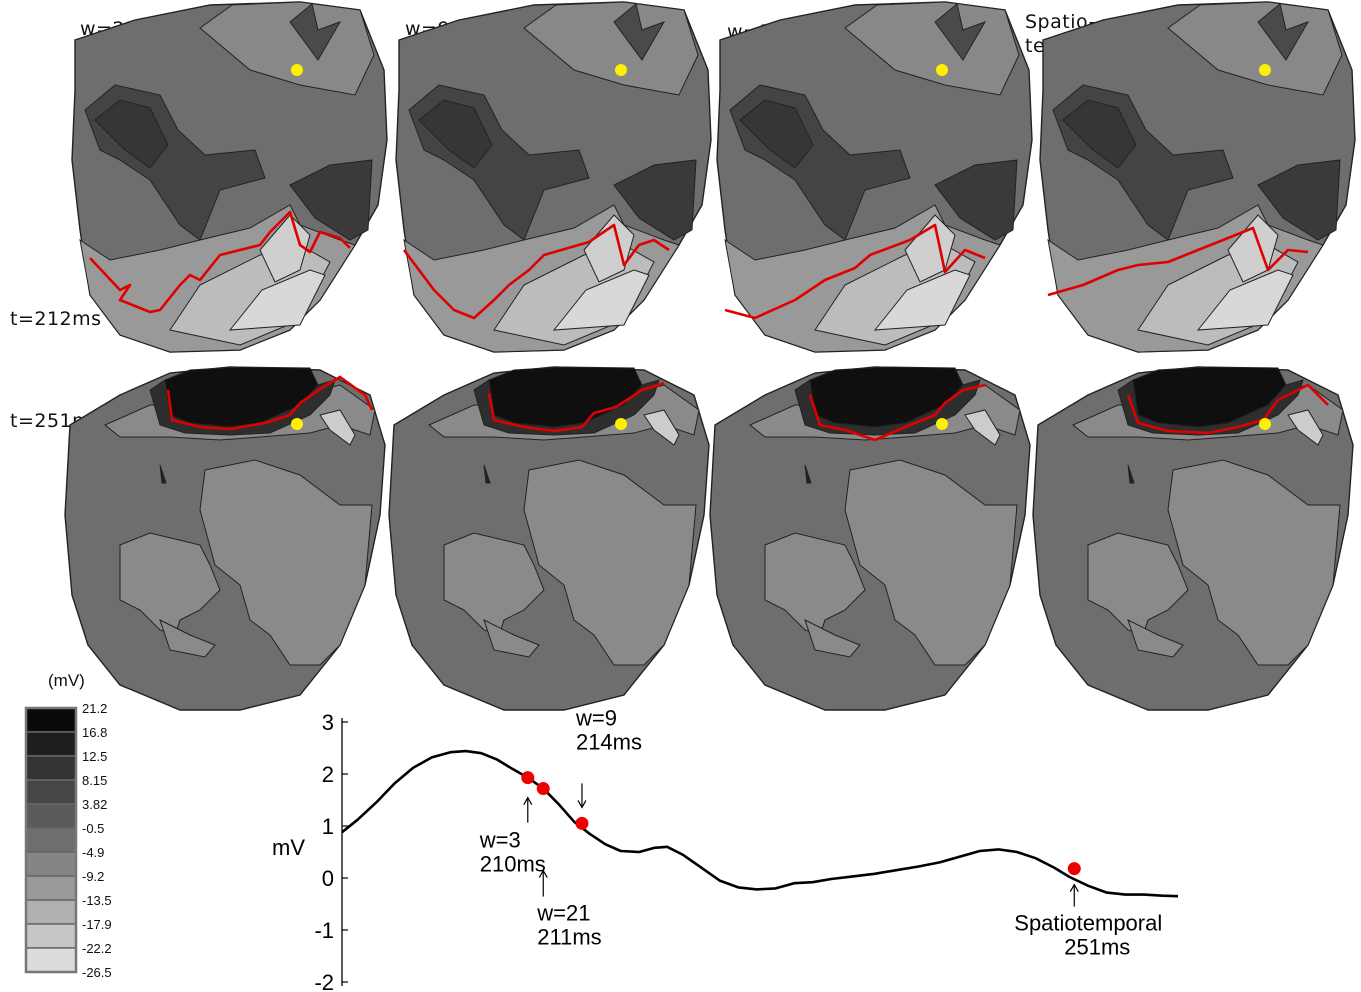 Image resolution: width=1361 pixels, height=992 pixels. What do you see at coordinates (328, 774) in the screenshot?
I see `trace-y-tick-label: 2` at bounding box center [328, 774].